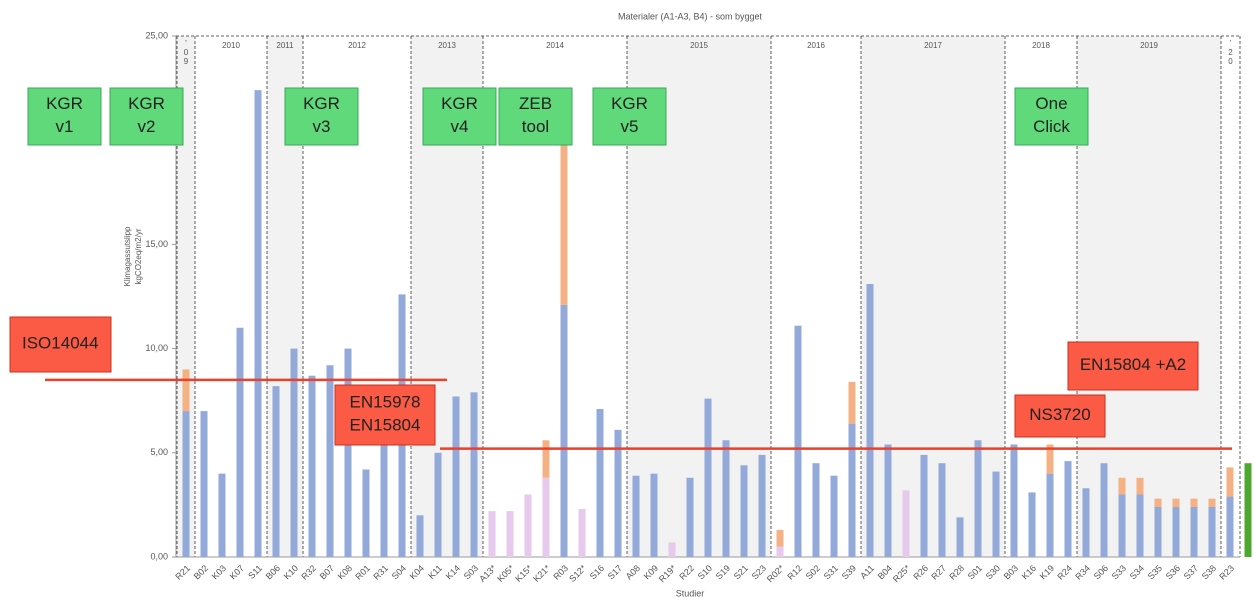 This screenshot has width=1254, height=601. I want to click on x-tick-label: K08, so click(345, 572).